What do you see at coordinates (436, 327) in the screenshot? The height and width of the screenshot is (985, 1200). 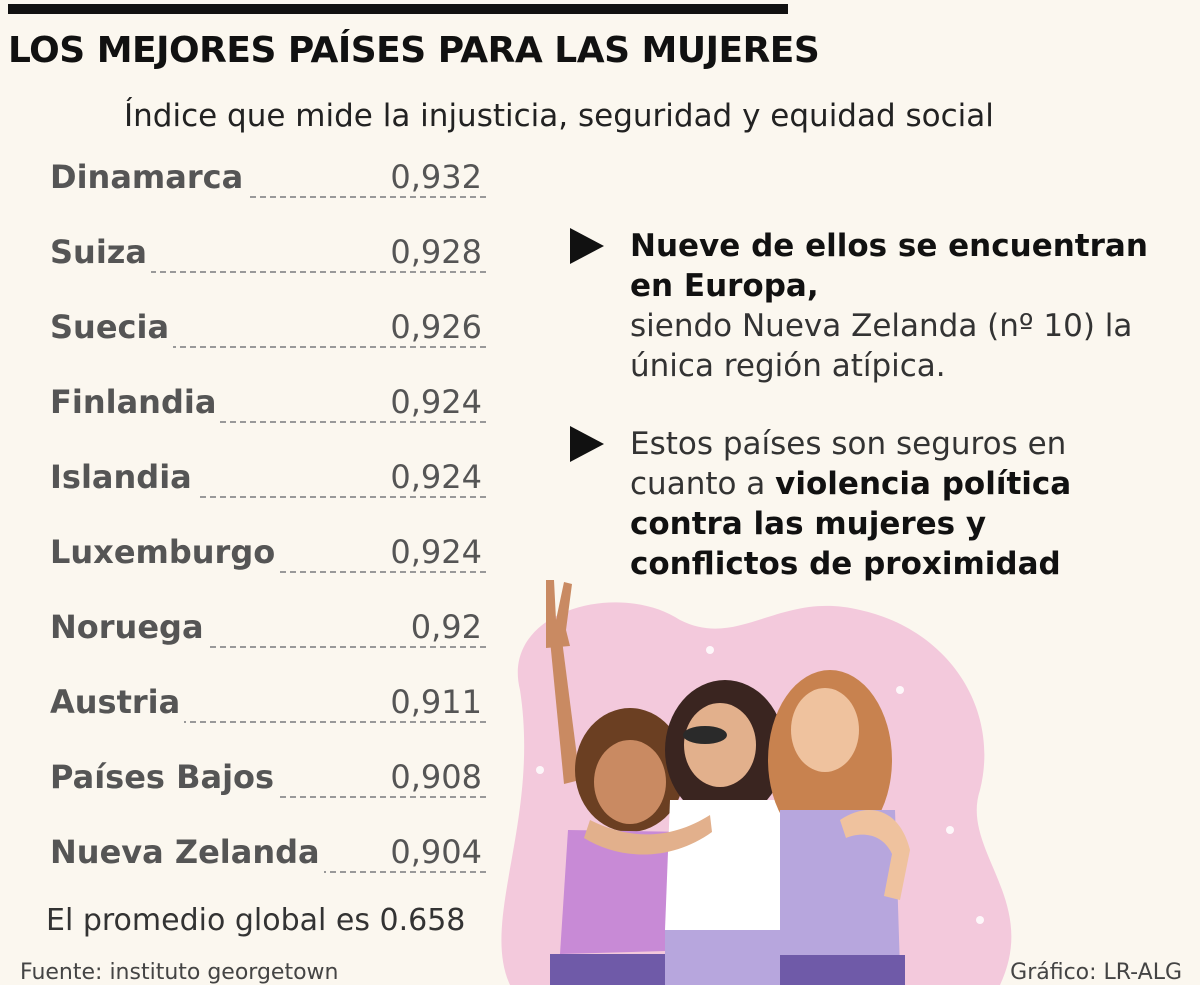 I see `index-value: 0,926` at bounding box center [436, 327].